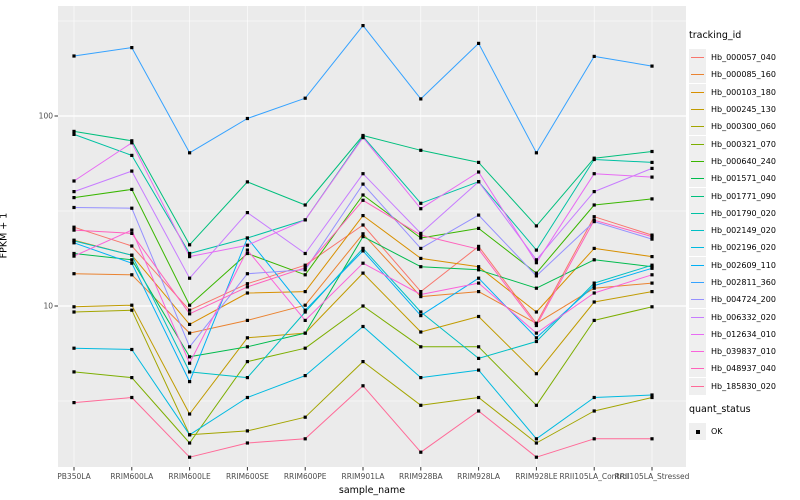  I want to click on legend-color-title: tracking_id, so click(715, 35).